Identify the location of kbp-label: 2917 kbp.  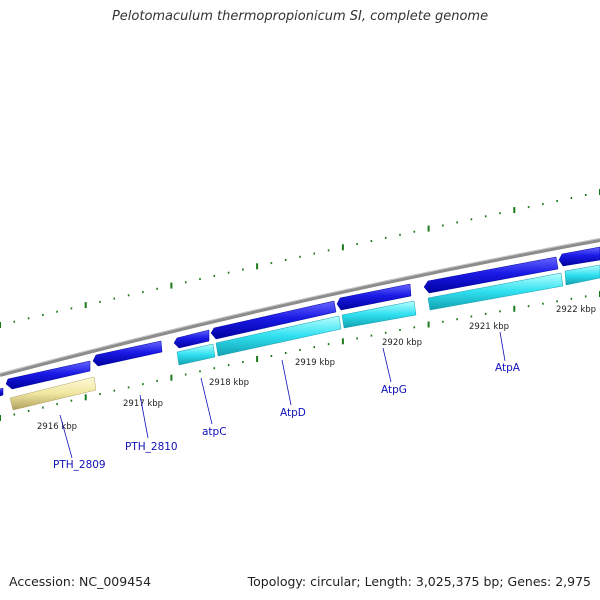
(143, 404).